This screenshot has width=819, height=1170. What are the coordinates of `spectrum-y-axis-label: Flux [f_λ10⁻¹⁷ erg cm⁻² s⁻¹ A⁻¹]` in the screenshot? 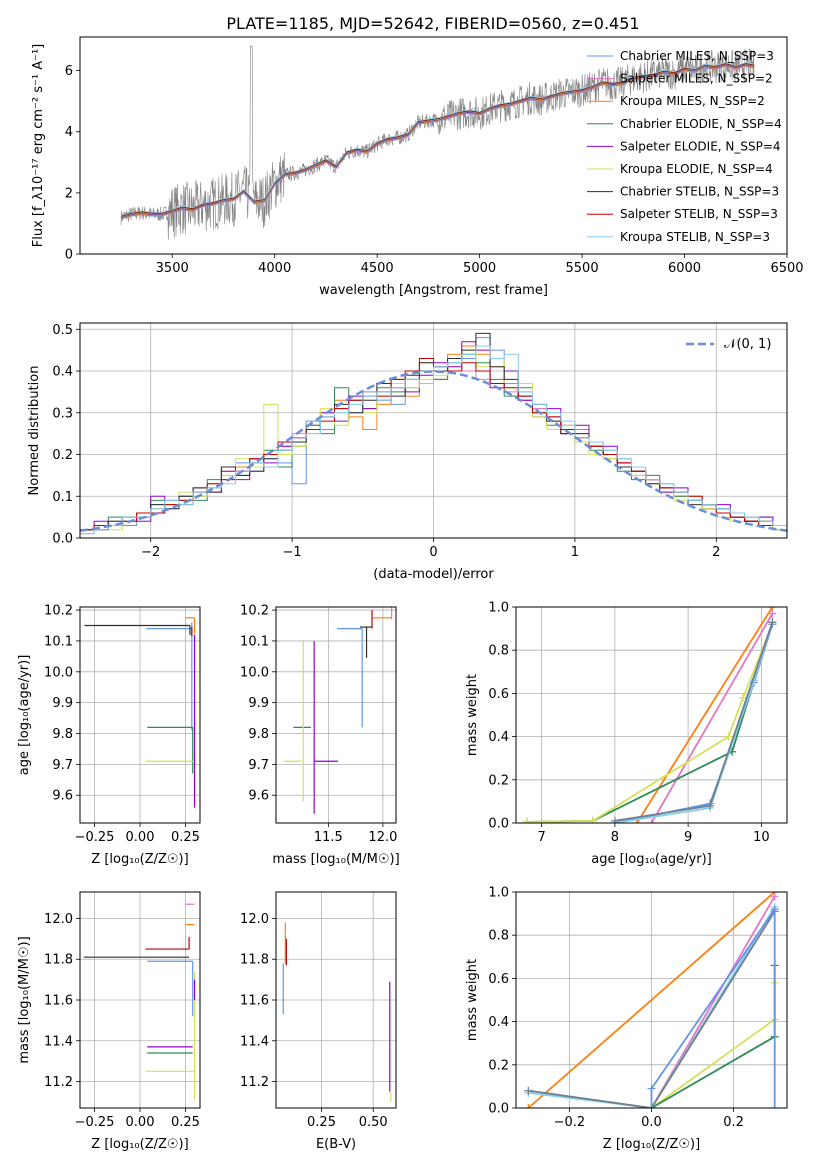 It's located at (38, 146).